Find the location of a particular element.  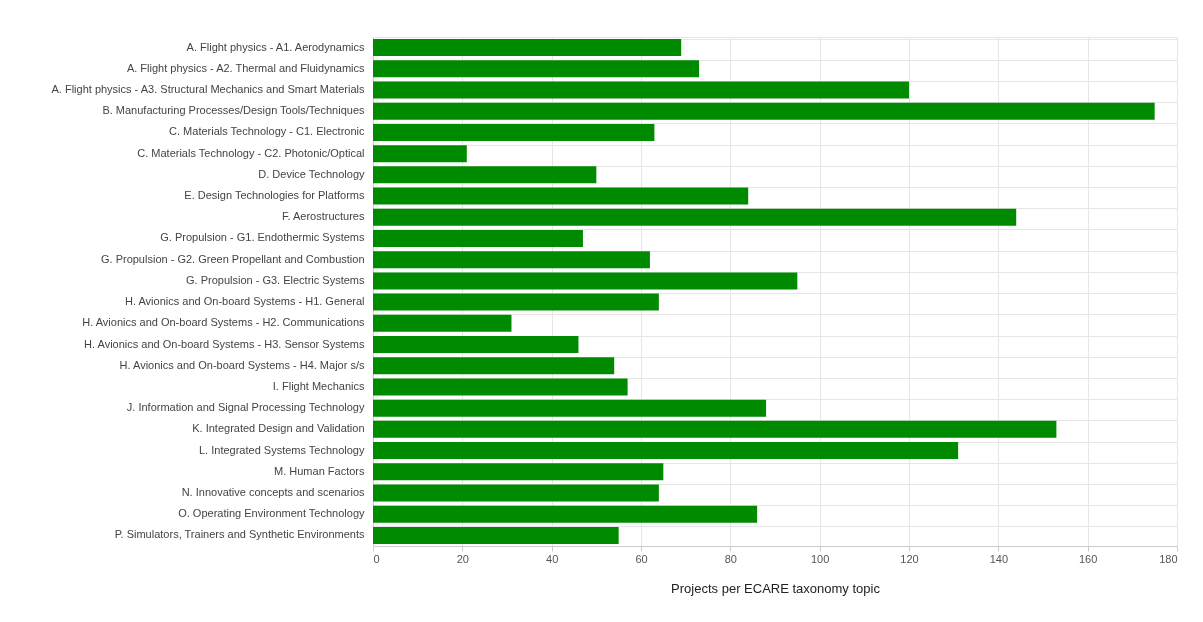

y-tick-label: E. Design Technologies for Platforms is located at coordinates (274, 195).